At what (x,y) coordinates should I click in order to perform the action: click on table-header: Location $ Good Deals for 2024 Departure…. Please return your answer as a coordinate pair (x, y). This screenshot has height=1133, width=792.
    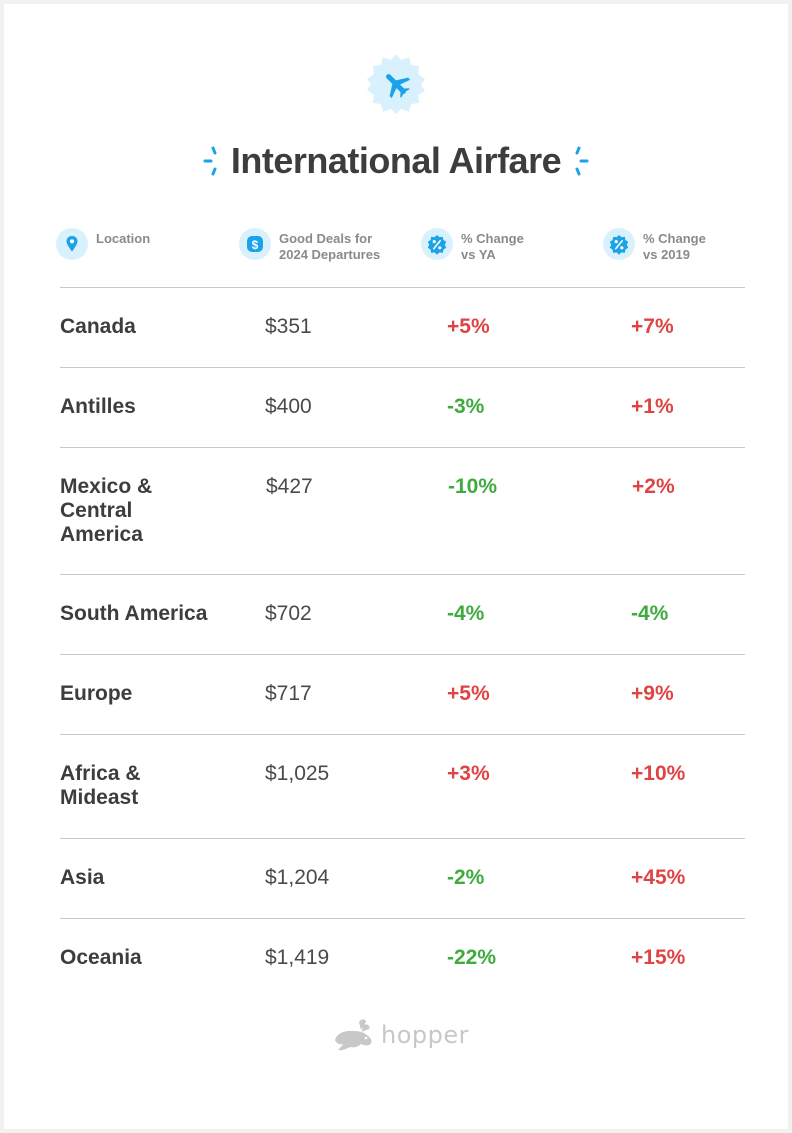
    Looking at the image, I should click on (396, 253).